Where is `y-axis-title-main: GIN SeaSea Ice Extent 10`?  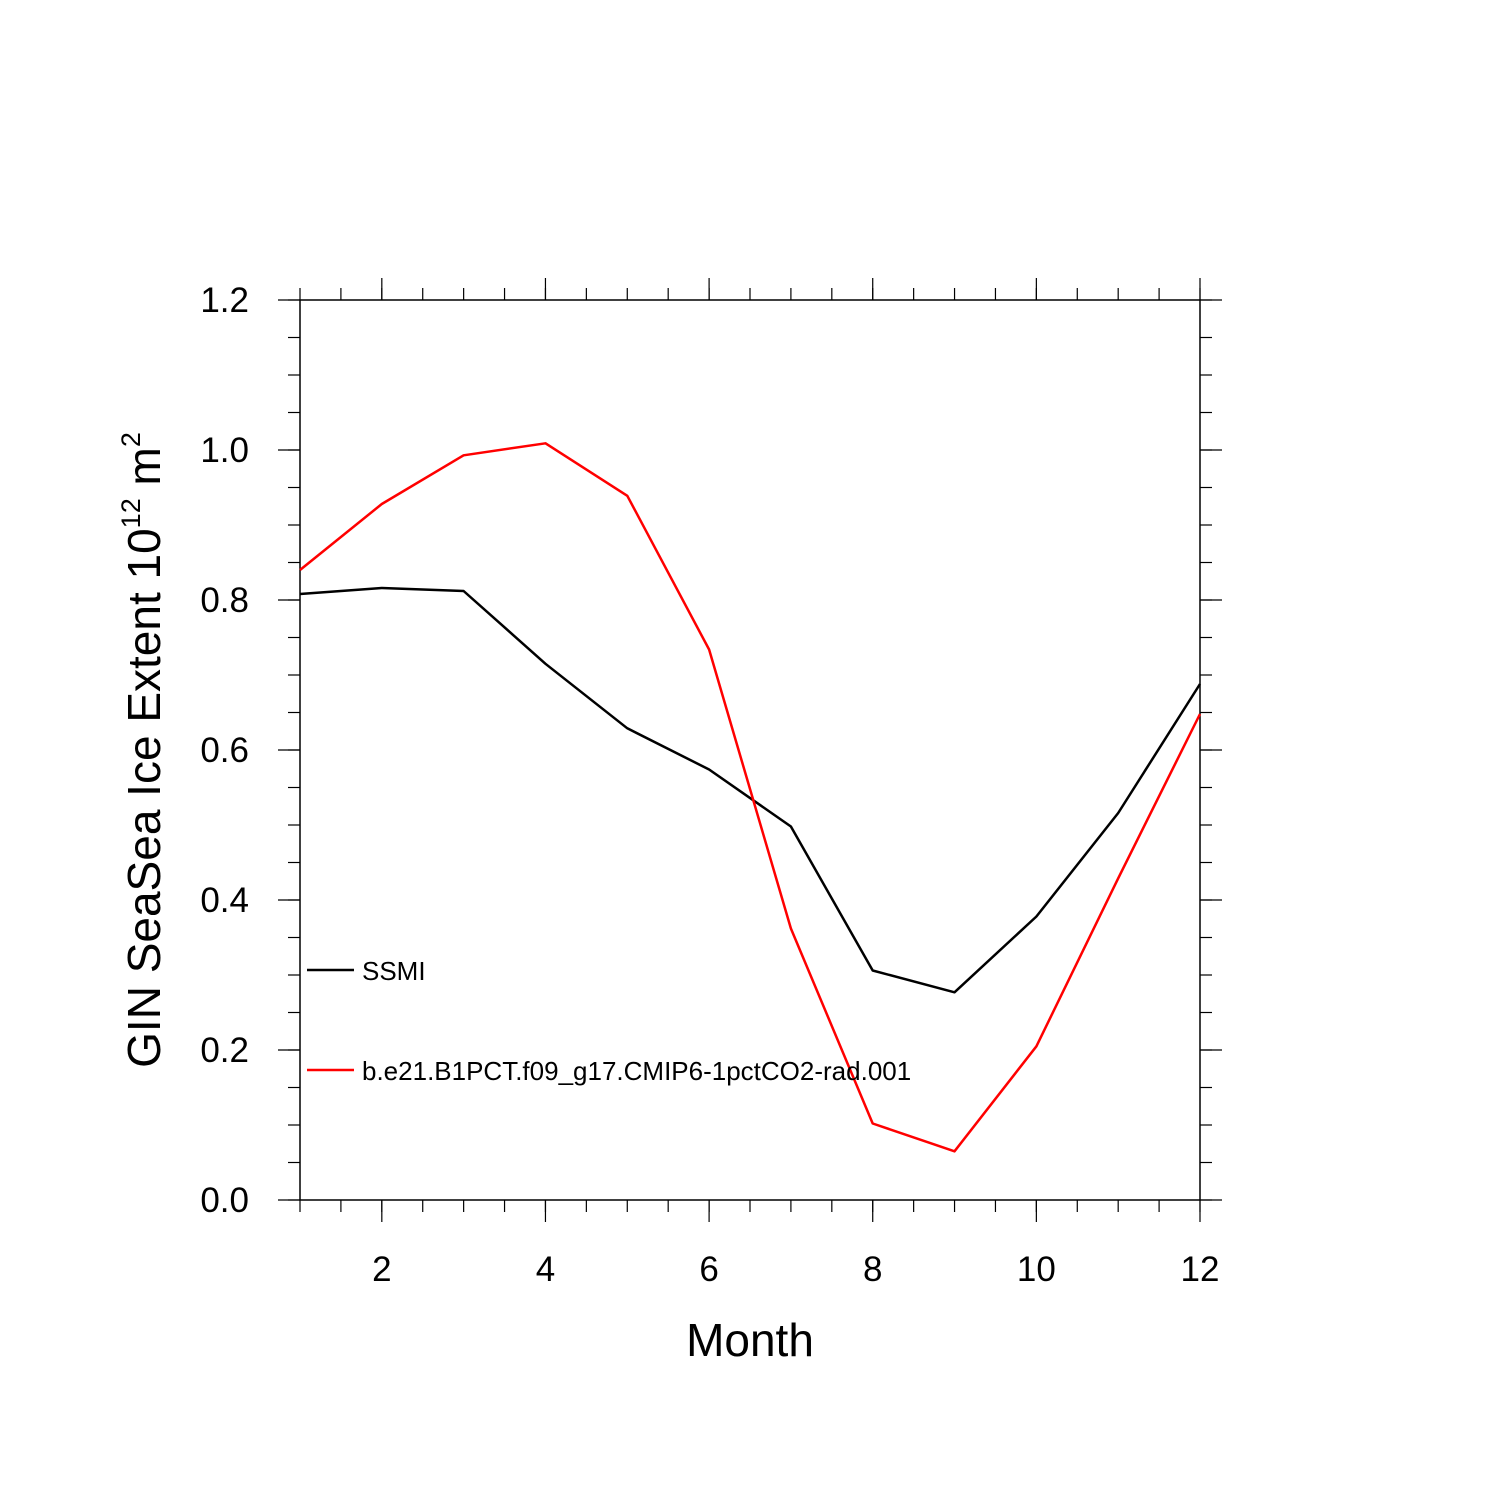 y-axis-title-main: GIN SeaSea Ice Extent 10 is located at coordinates (144, 798).